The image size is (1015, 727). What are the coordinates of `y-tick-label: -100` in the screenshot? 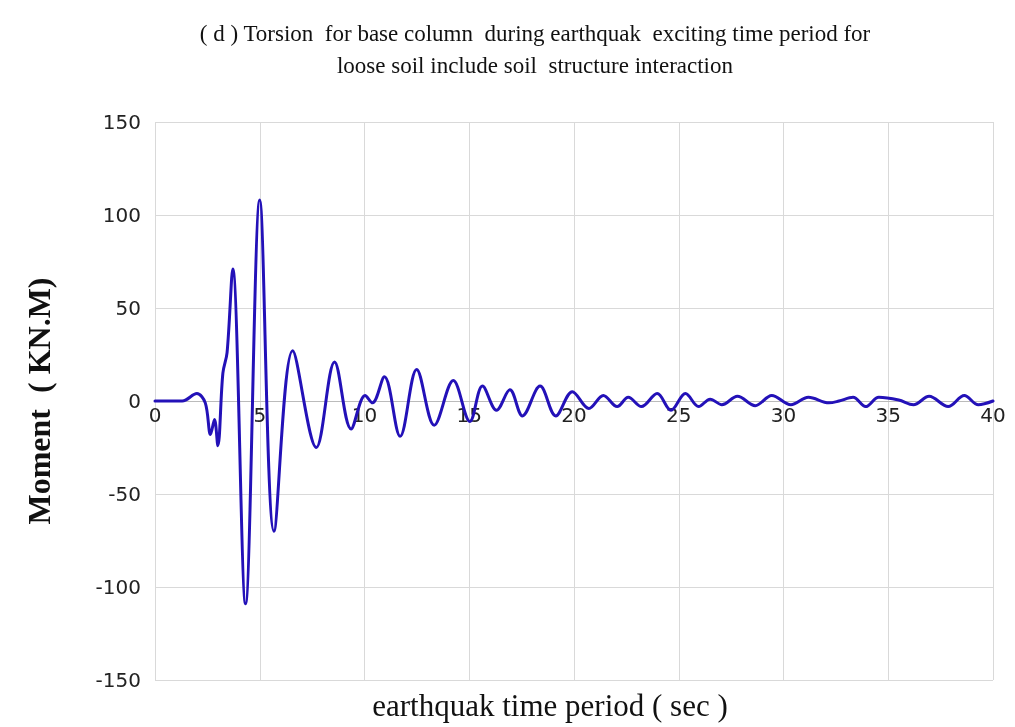 It's located at (118, 587).